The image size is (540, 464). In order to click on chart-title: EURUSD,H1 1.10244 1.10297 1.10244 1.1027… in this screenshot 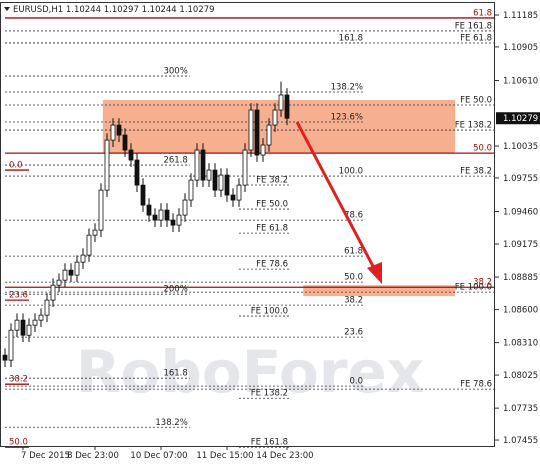, I will do `click(114, 10)`.